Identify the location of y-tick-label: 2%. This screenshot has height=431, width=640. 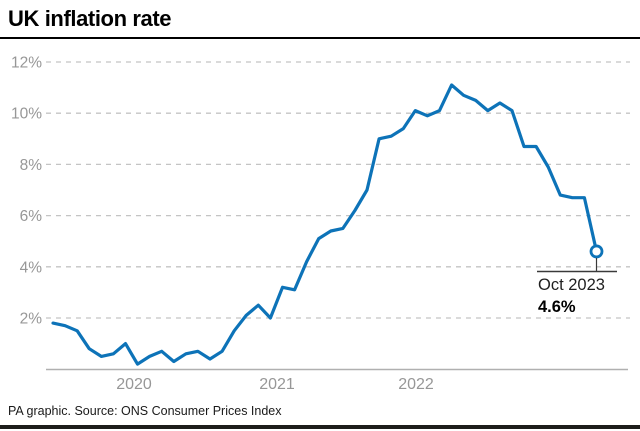
(31, 319).